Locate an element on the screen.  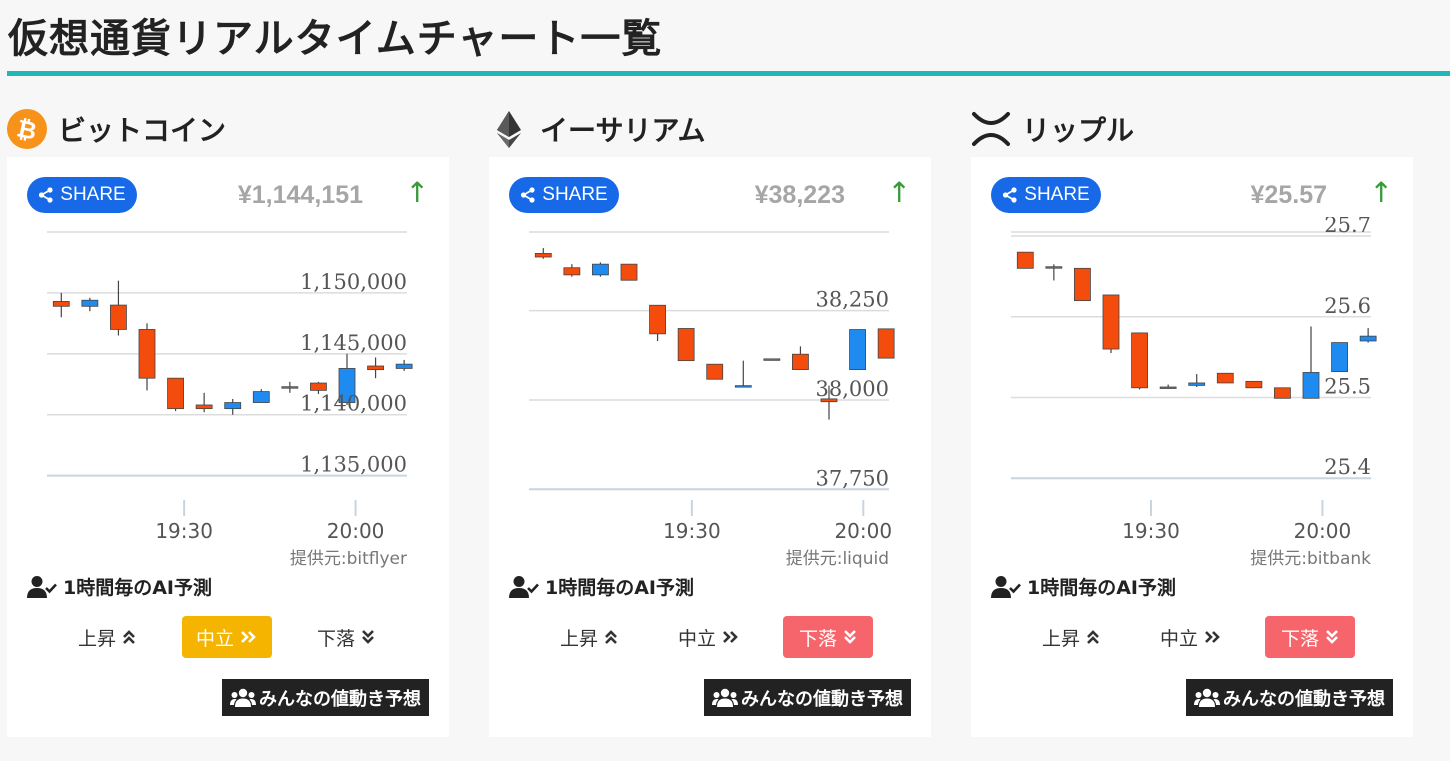
y-tick-label: 38,250 is located at coordinates (852, 300).